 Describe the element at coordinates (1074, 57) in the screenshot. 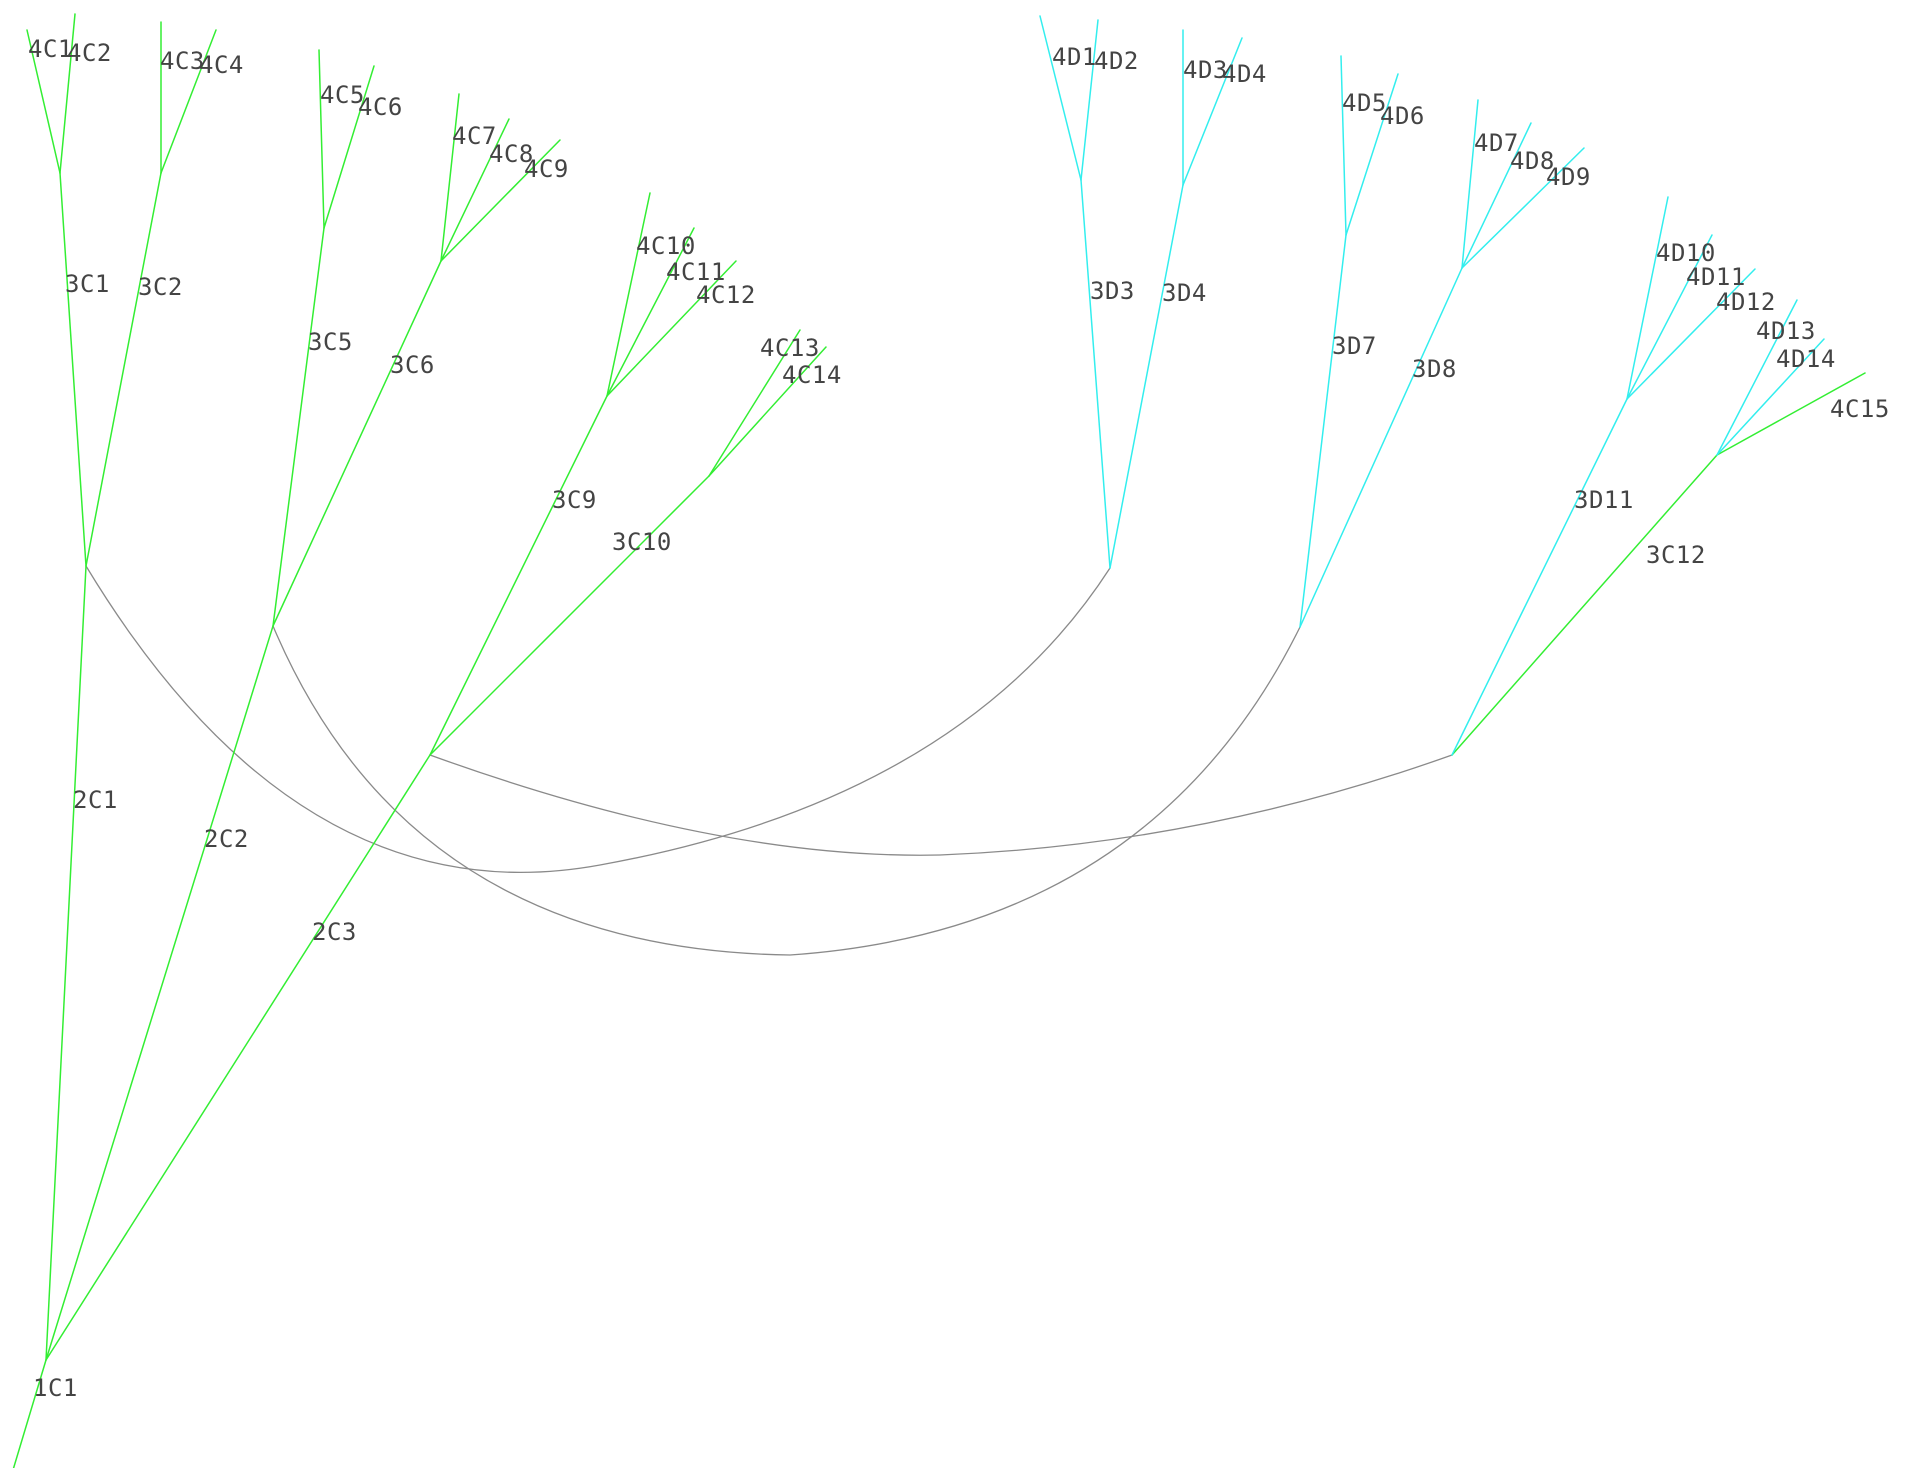

I see `label-4D1: 4D1` at that location.